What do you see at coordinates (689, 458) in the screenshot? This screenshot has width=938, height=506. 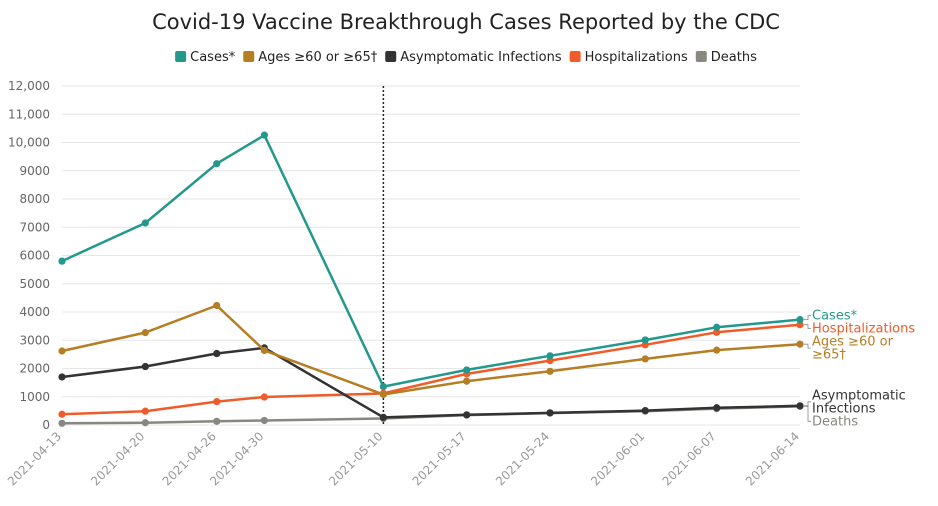 I see `x-tick-label: 2021-06-07` at bounding box center [689, 458].